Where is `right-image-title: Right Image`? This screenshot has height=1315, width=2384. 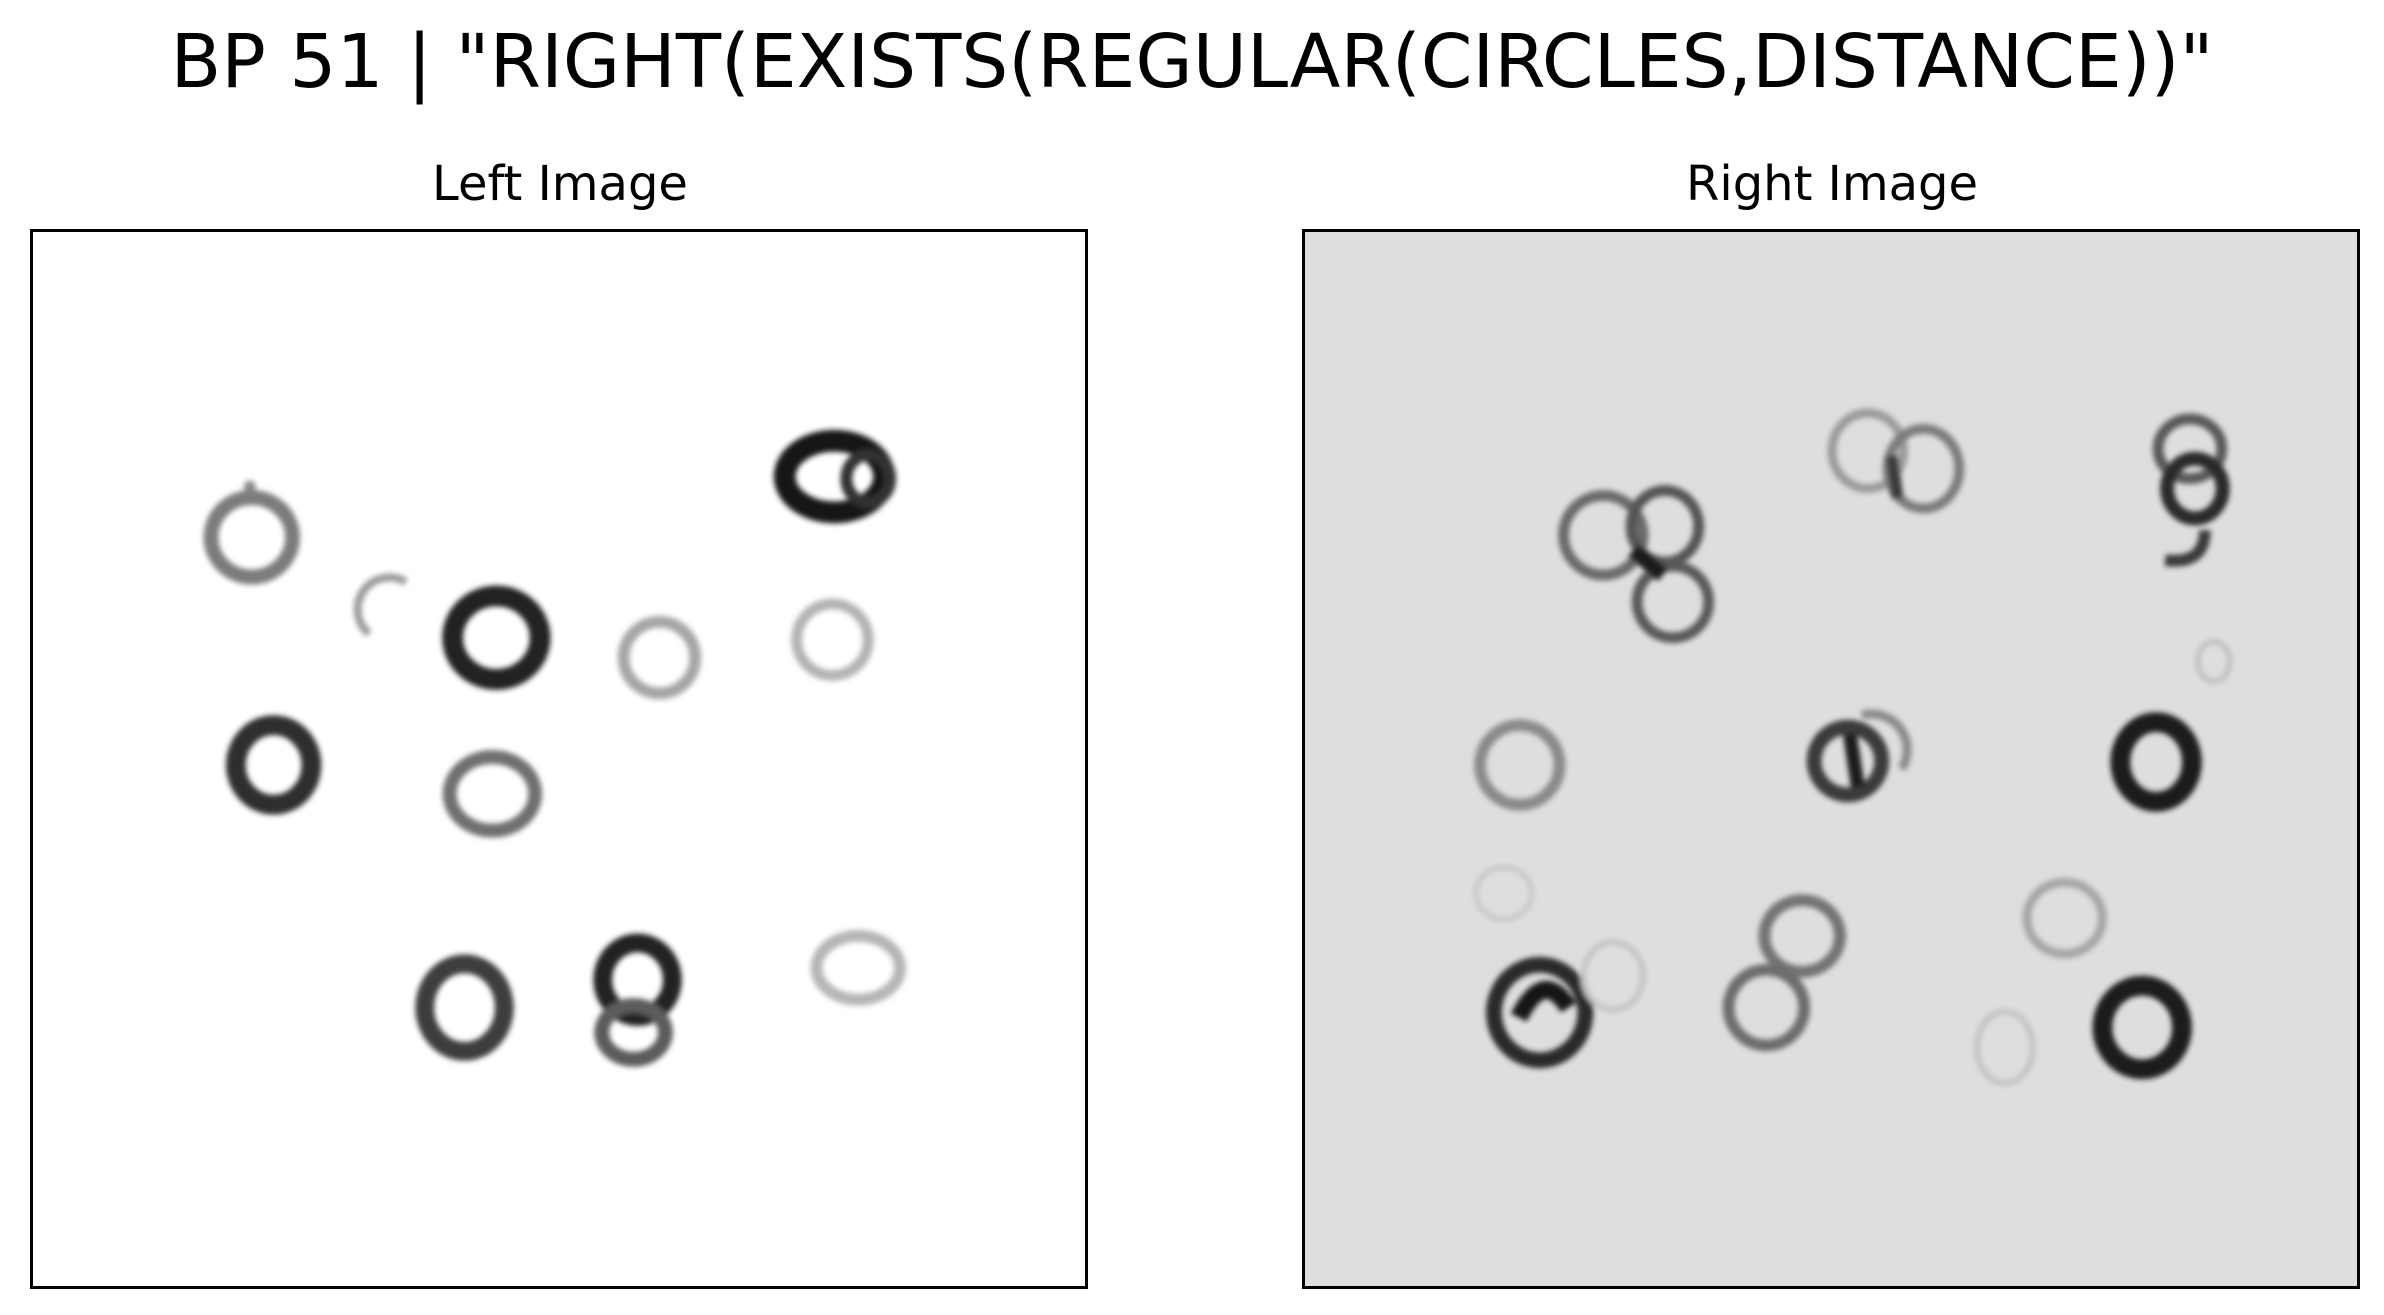
right-image-title: Right Image is located at coordinates (1832, 184).